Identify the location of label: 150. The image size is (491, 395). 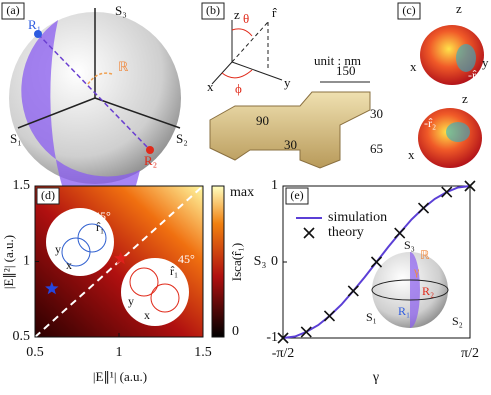
(346, 70).